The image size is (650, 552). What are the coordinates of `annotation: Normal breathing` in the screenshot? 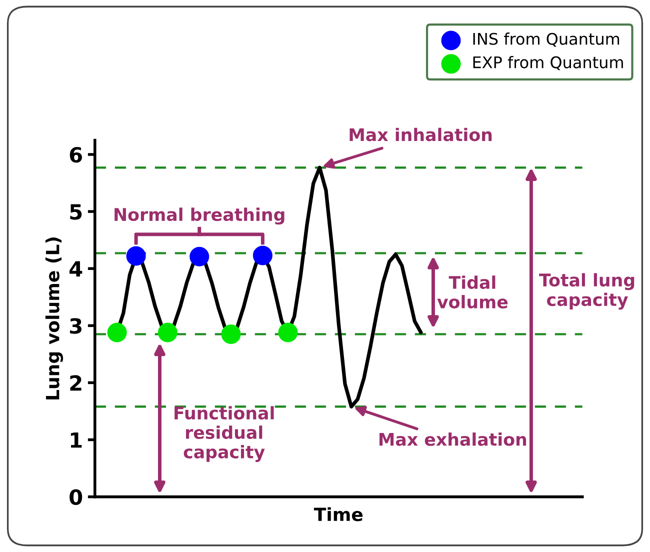 It's located at (199, 216).